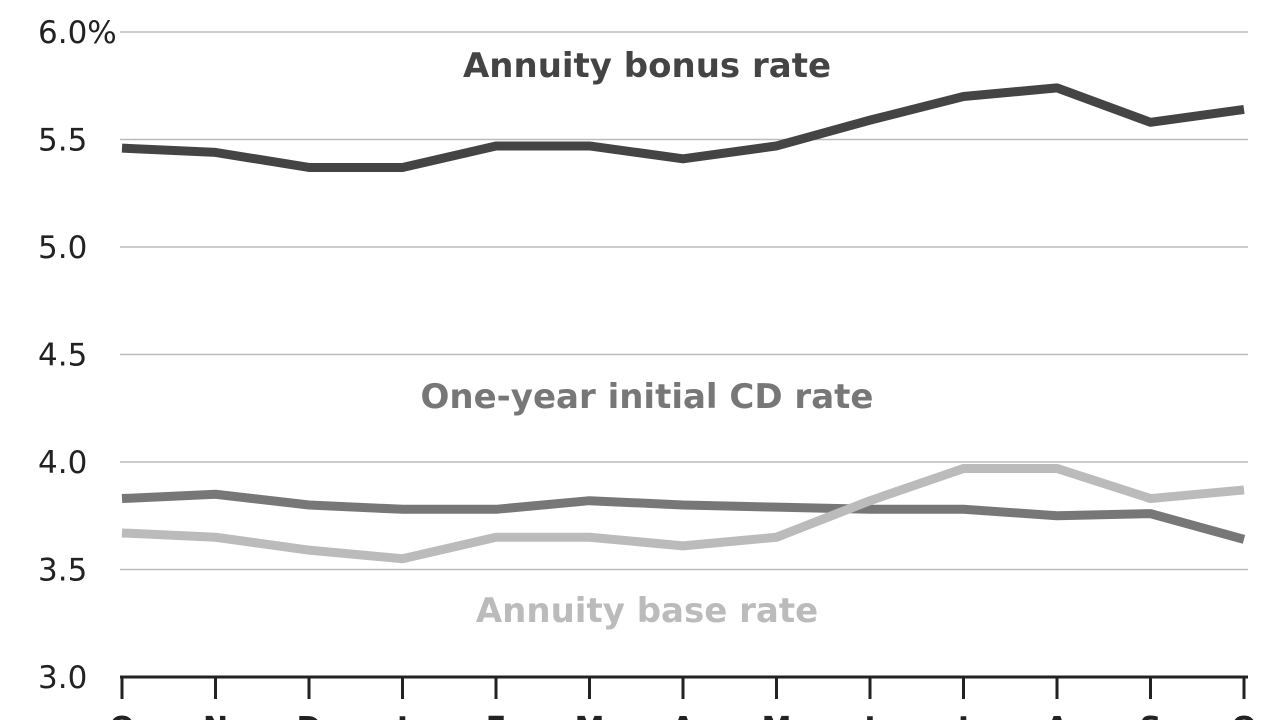  I want to click on y-tick-label: 5.0, so click(62, 248).